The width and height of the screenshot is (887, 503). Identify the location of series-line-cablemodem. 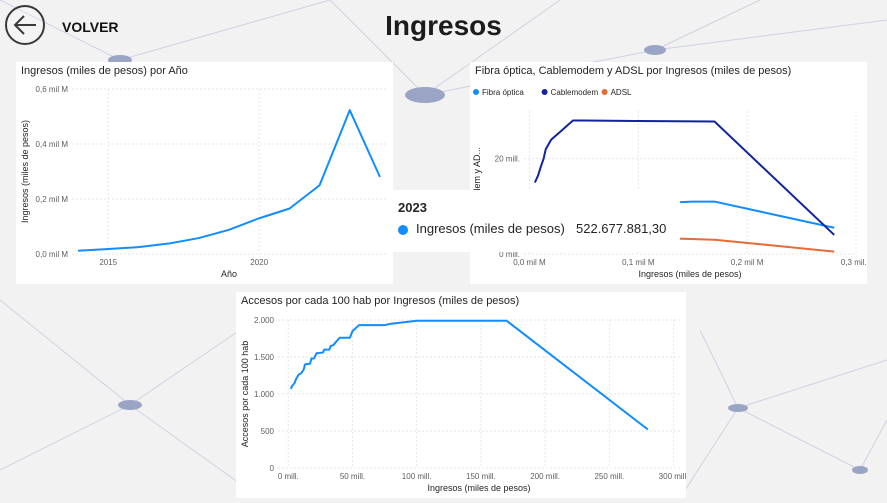
(684, 177).